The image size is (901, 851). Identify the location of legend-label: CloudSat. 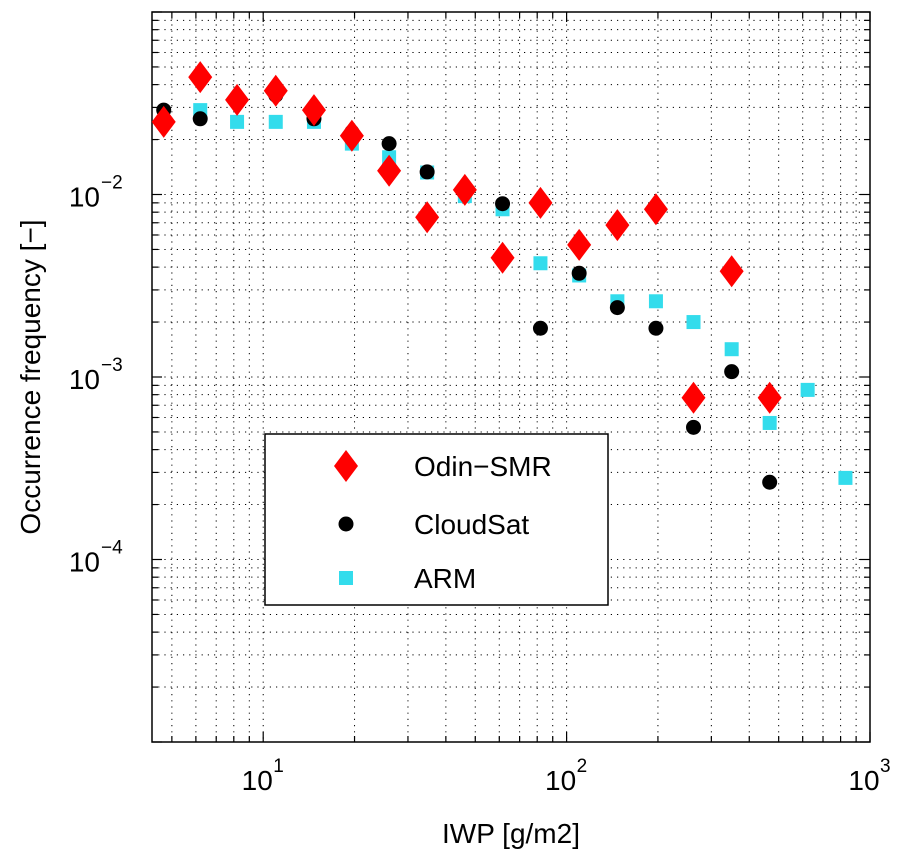
(471, 524).